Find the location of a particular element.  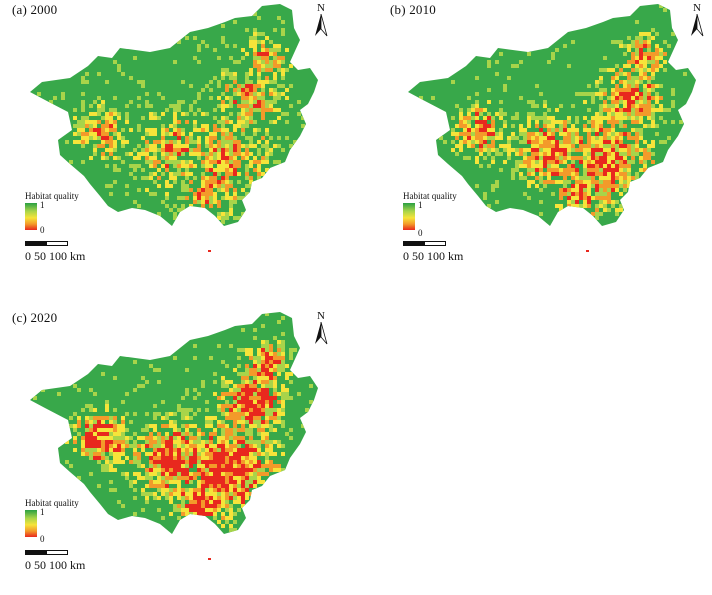

island is located at coordinates (209, 559).